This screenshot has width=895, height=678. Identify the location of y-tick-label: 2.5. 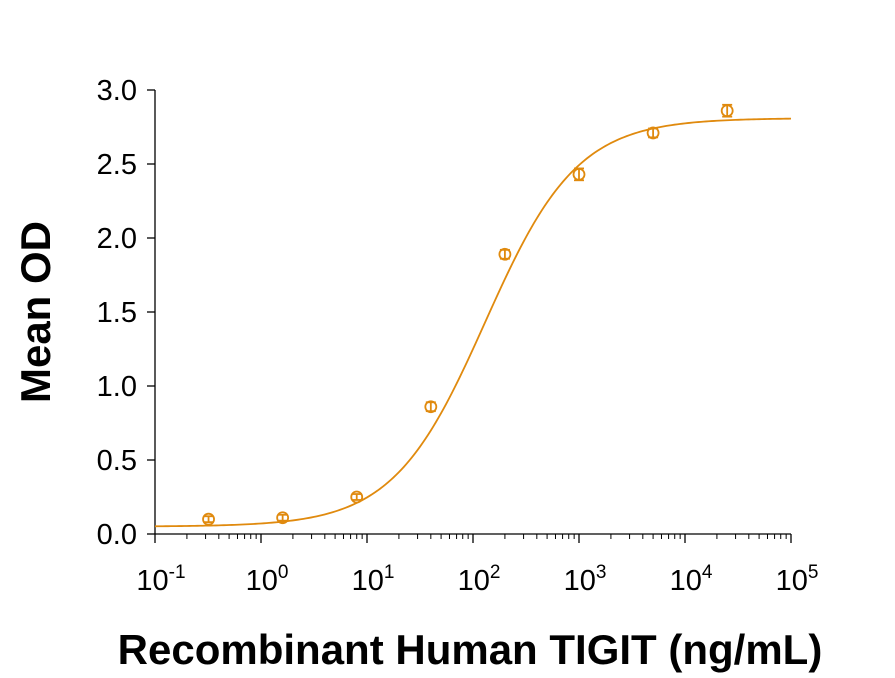
(117, 165).